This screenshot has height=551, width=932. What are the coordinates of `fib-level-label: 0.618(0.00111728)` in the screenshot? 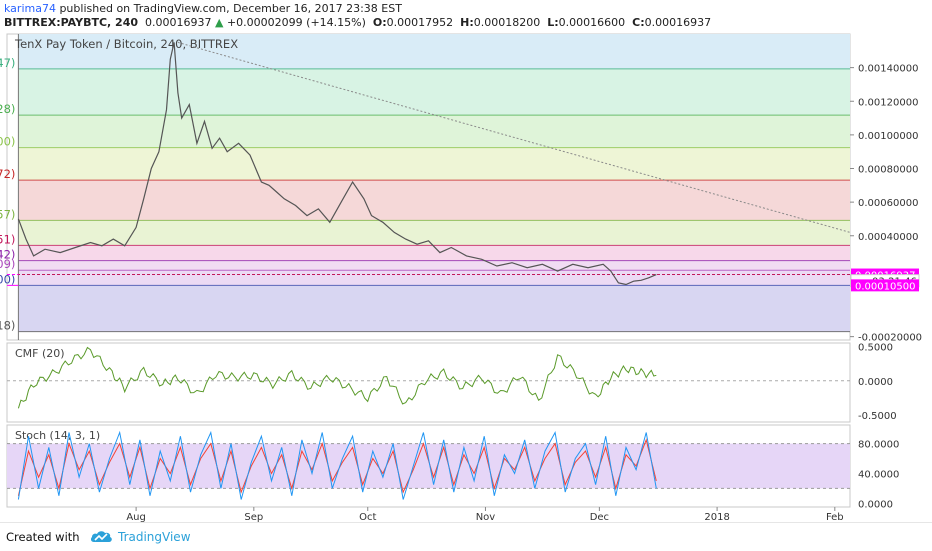 It's located at (7, 109).